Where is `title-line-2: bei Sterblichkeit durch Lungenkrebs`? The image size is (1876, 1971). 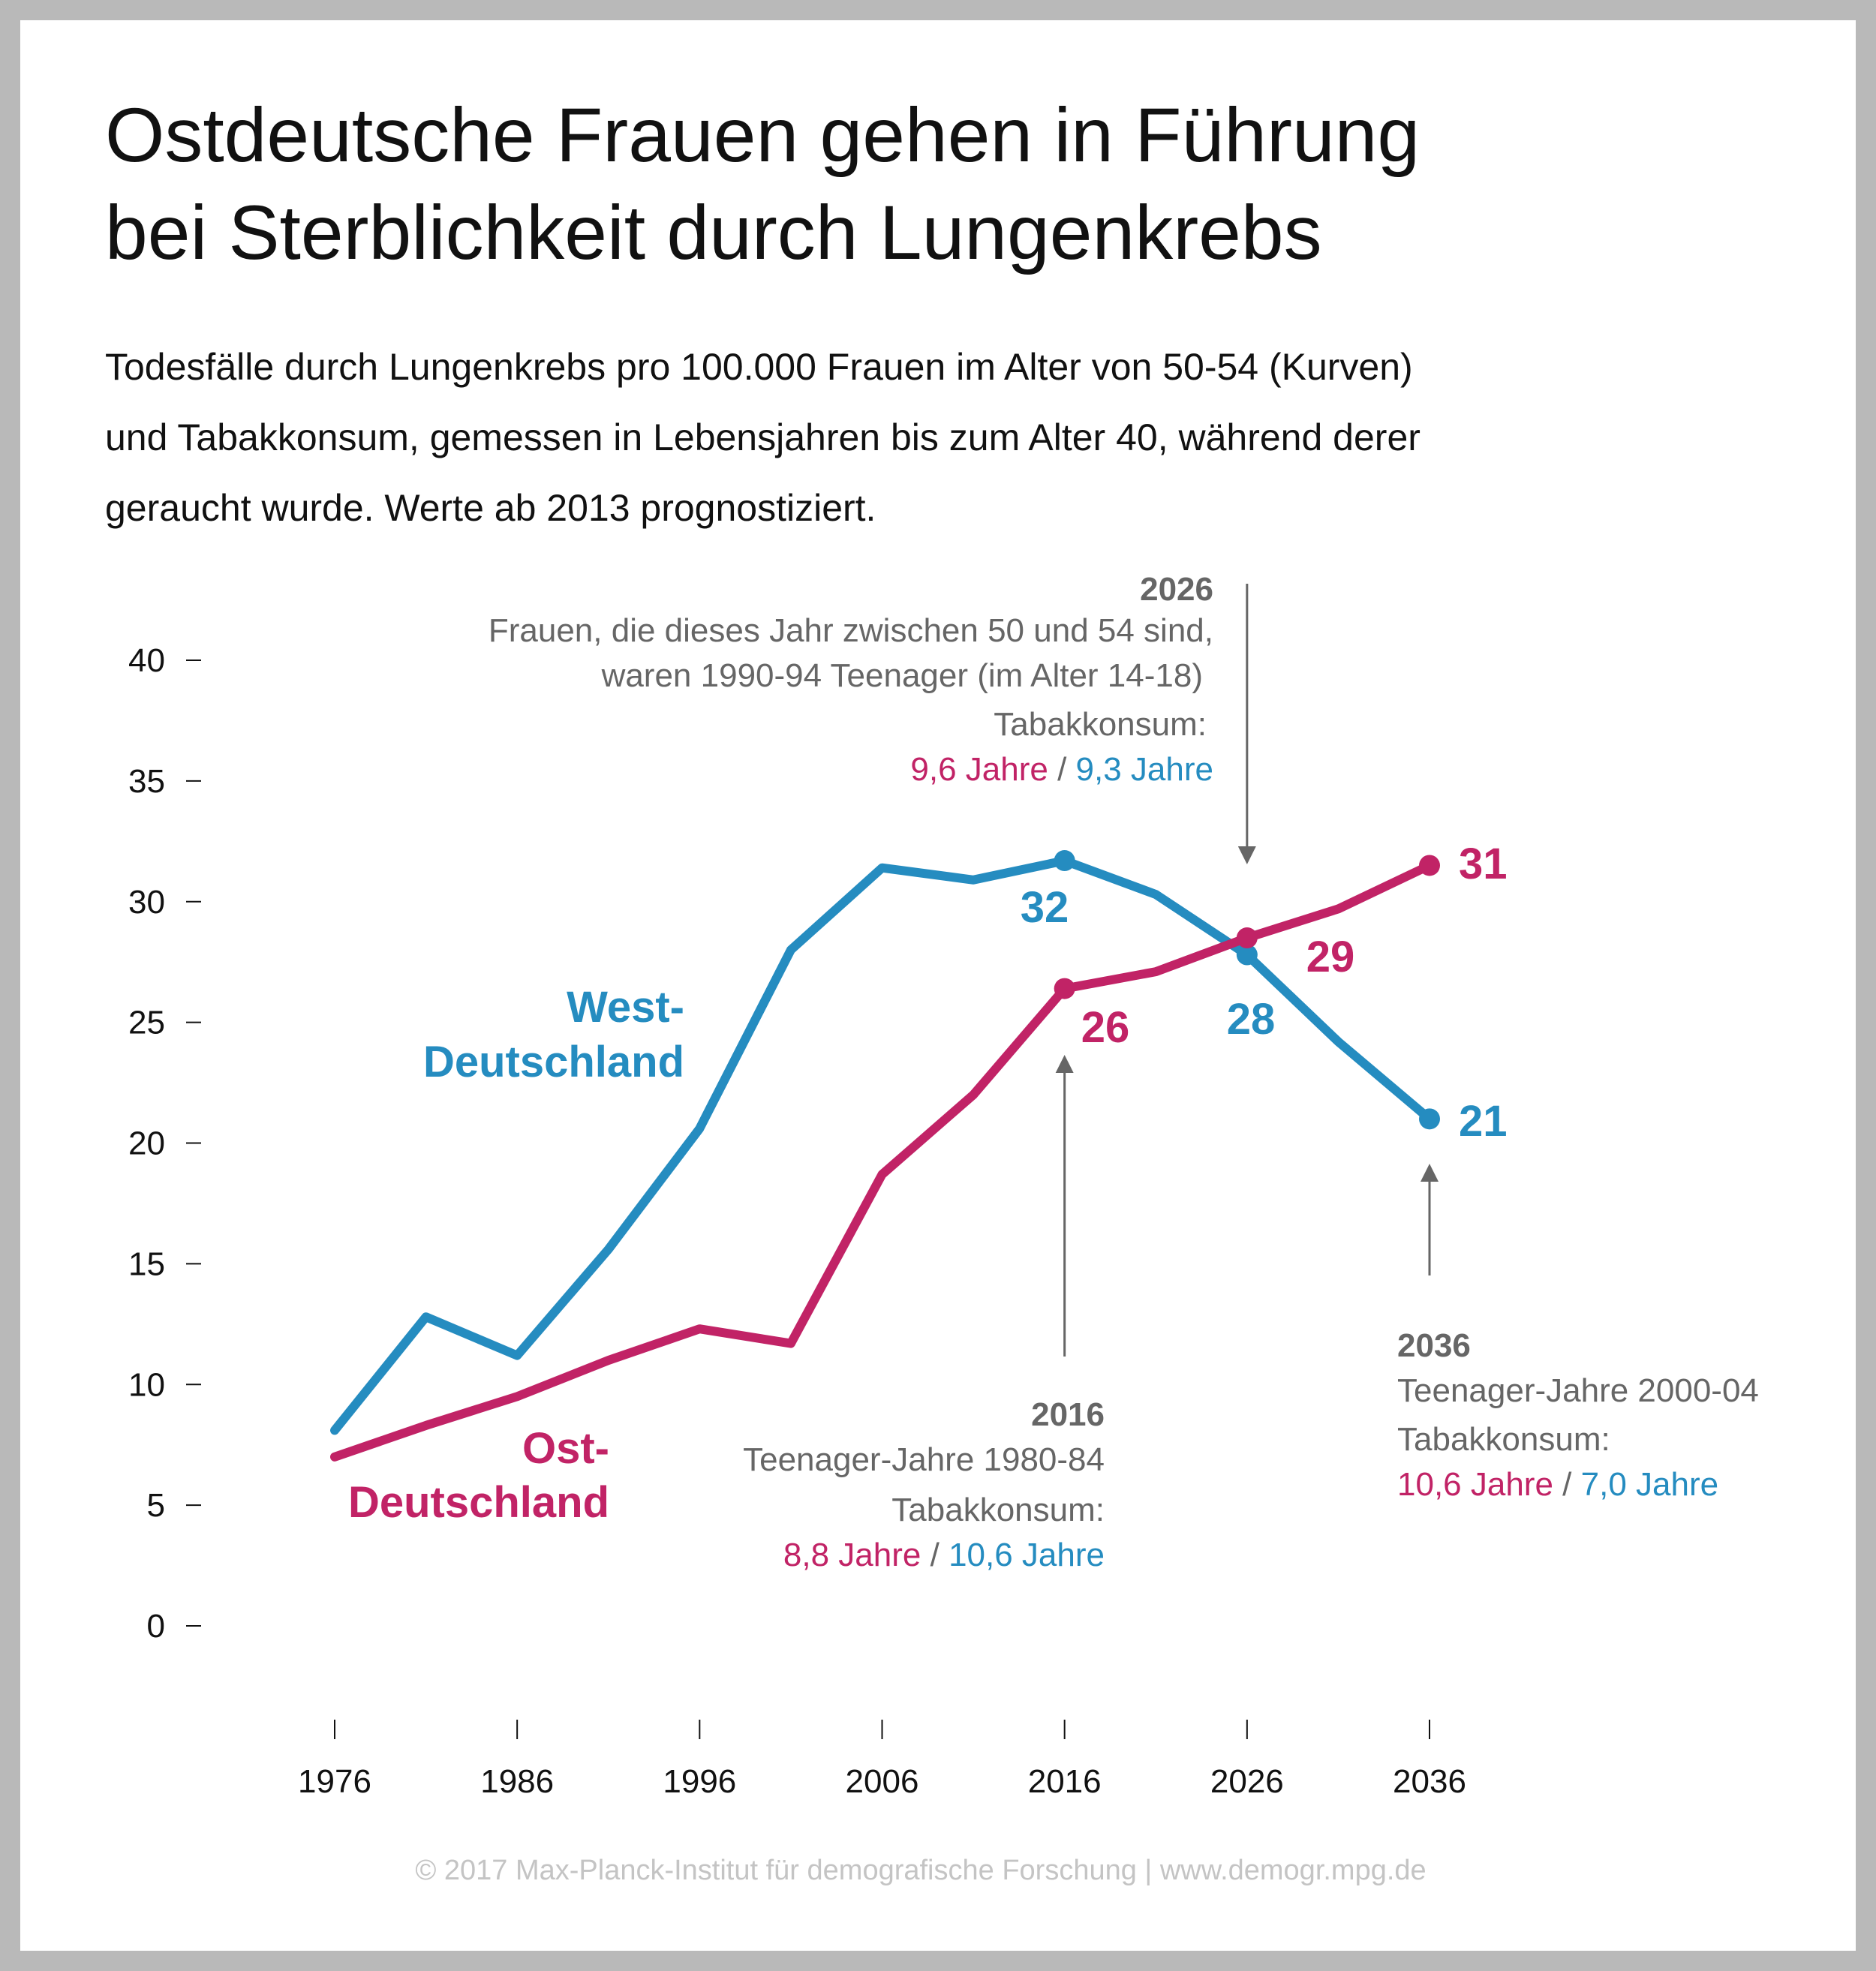
title-line-2: bei Sterblichkeit durch Lungenkrebs is located at coordinates (713, 232).